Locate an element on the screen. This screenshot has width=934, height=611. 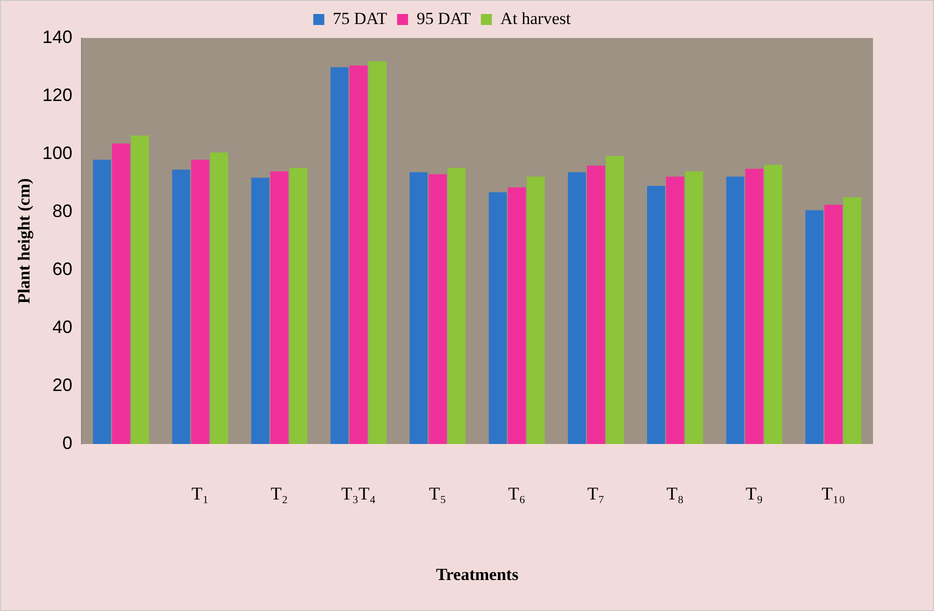
x-axis-title: Treatments is located at coordinates (477, 574).